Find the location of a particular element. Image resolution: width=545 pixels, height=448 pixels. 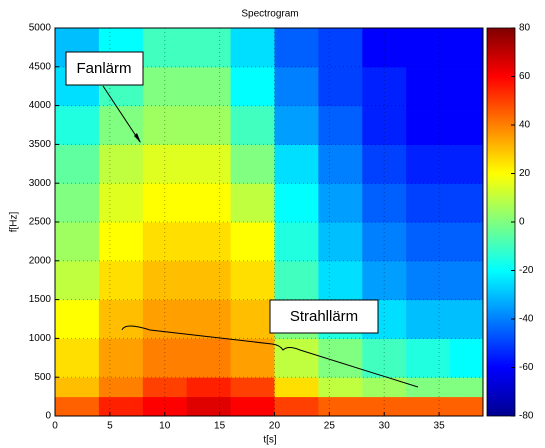

y-tick-label: 1000 is located at coordinates (40, 338).